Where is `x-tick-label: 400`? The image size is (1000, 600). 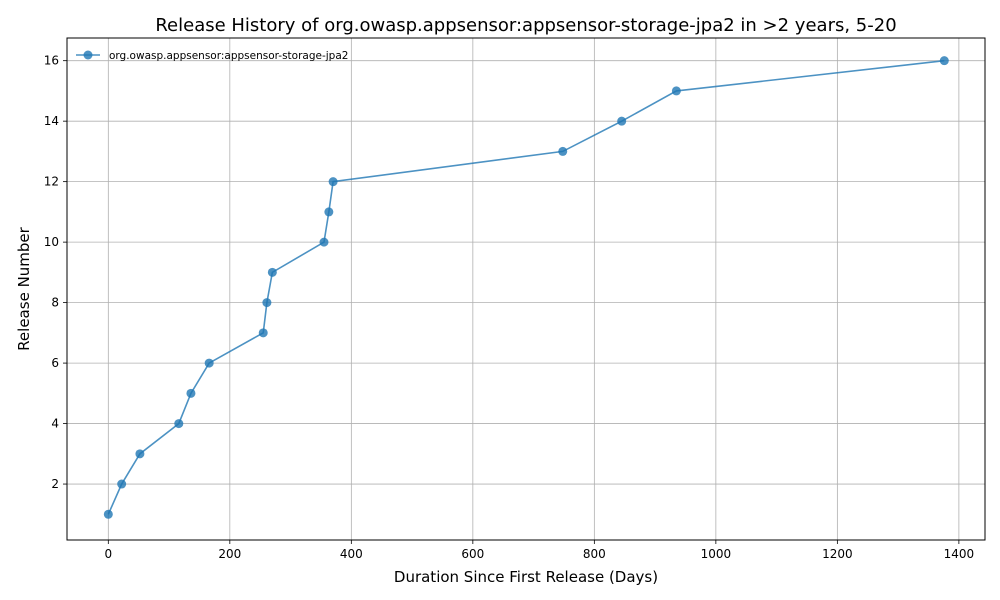
x-tick-label: 400 is located at coordinates (351, 554).